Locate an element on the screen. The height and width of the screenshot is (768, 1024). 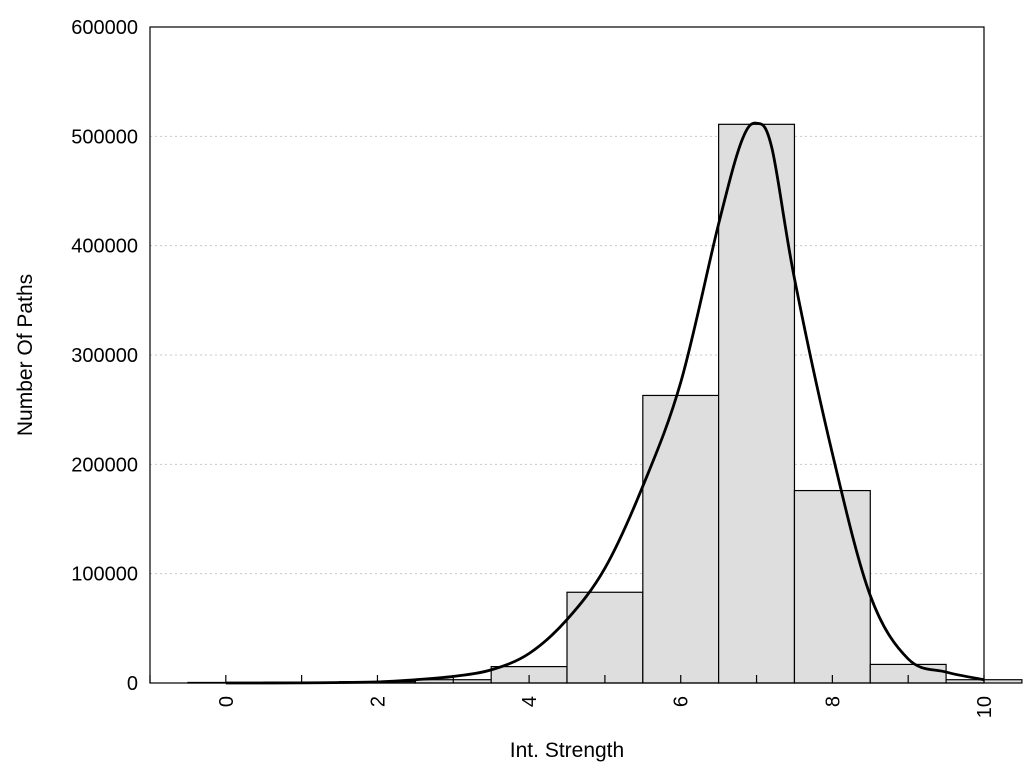
x-axis-label: Int. Strength is located at coordinates (567, 750).